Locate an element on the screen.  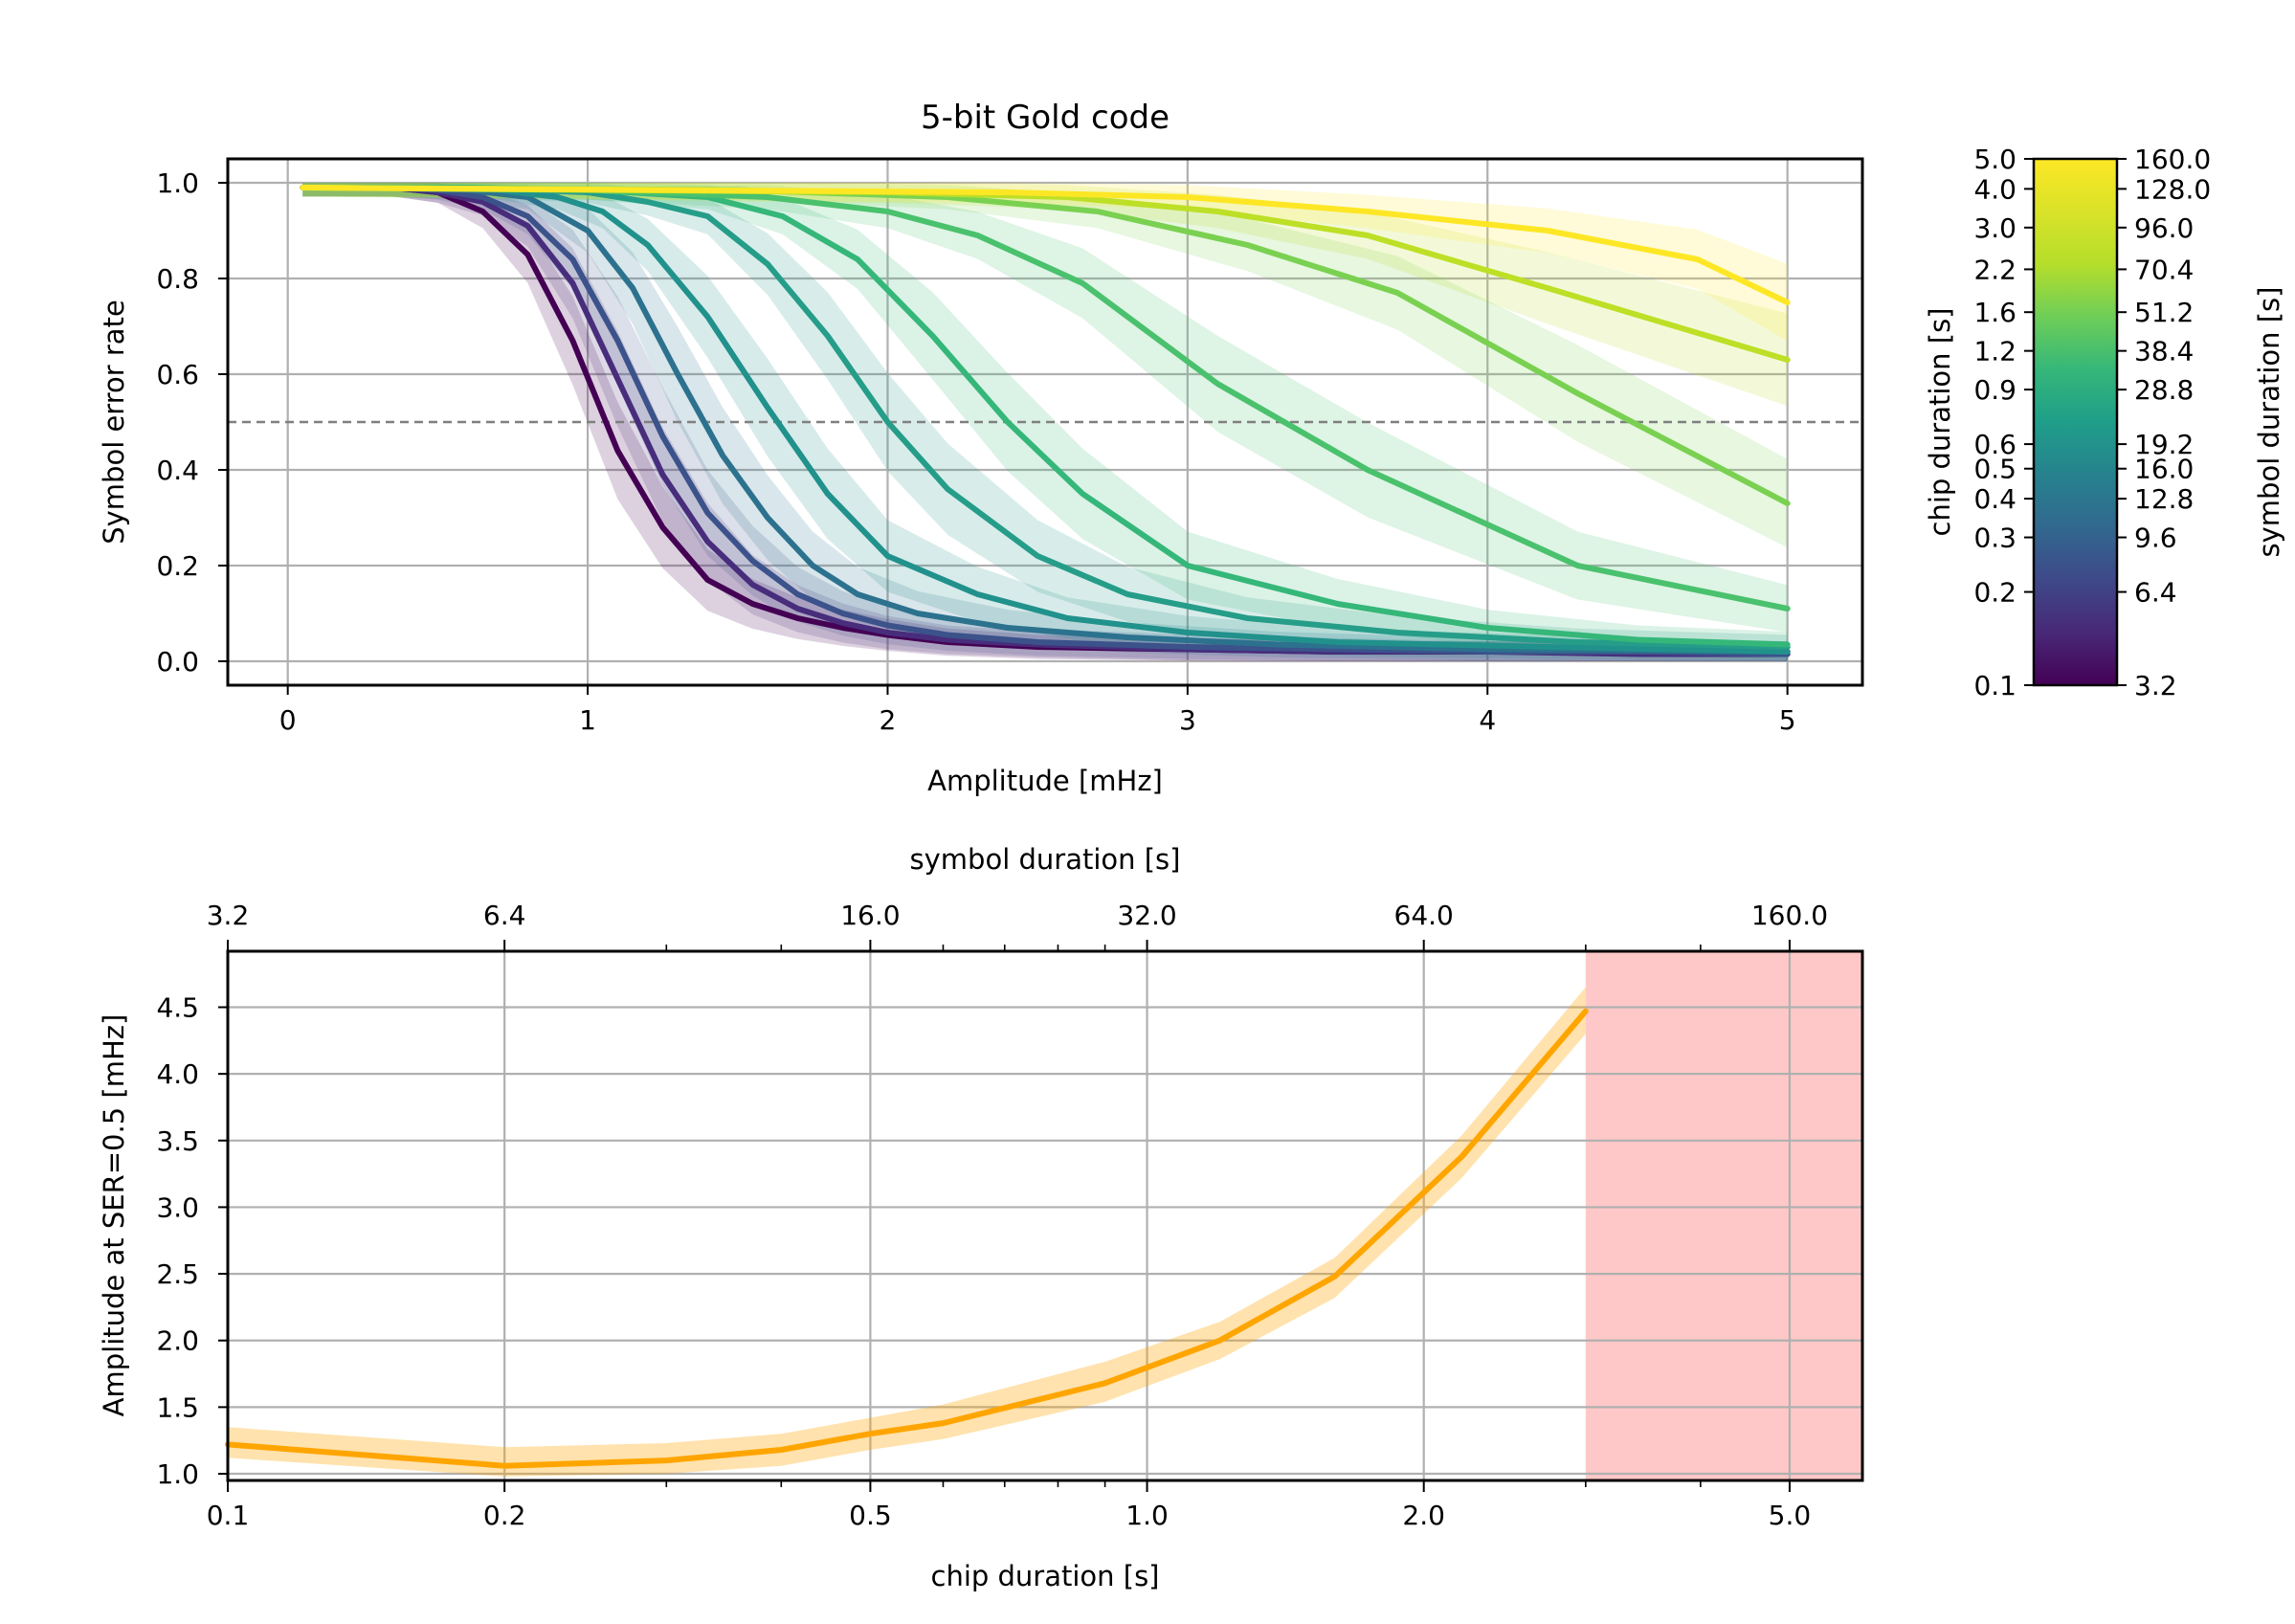
colorbar-left-tick-label: 0.2 is located at coordinates (1994, 593).